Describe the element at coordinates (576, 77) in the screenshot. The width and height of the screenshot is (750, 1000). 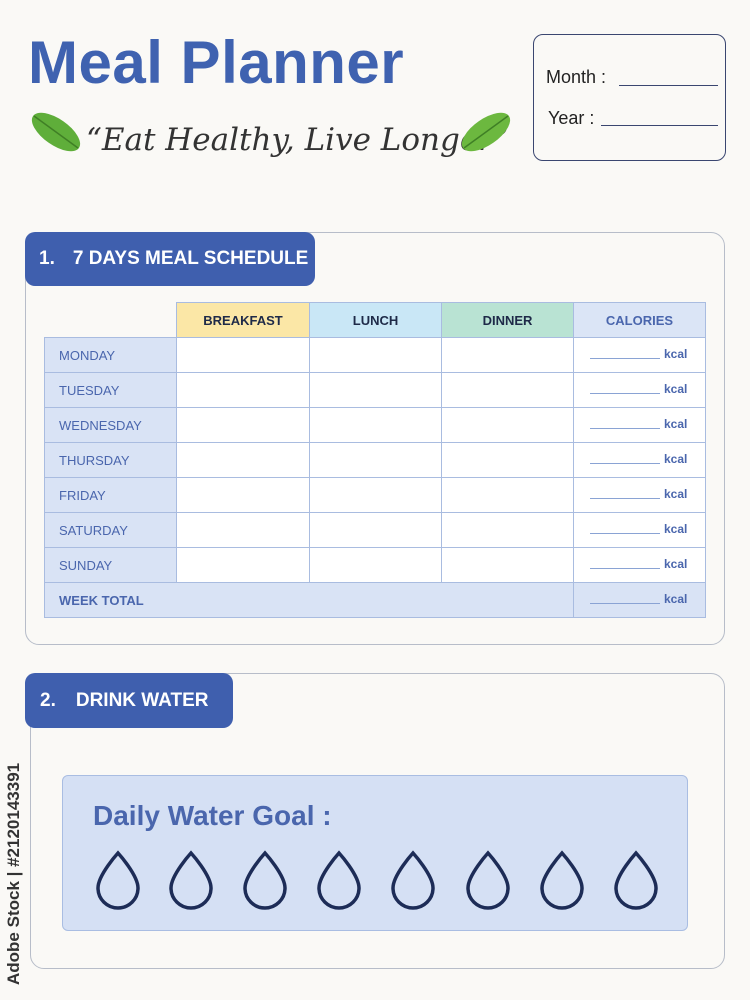
I see `month-label: Month :` at that location.